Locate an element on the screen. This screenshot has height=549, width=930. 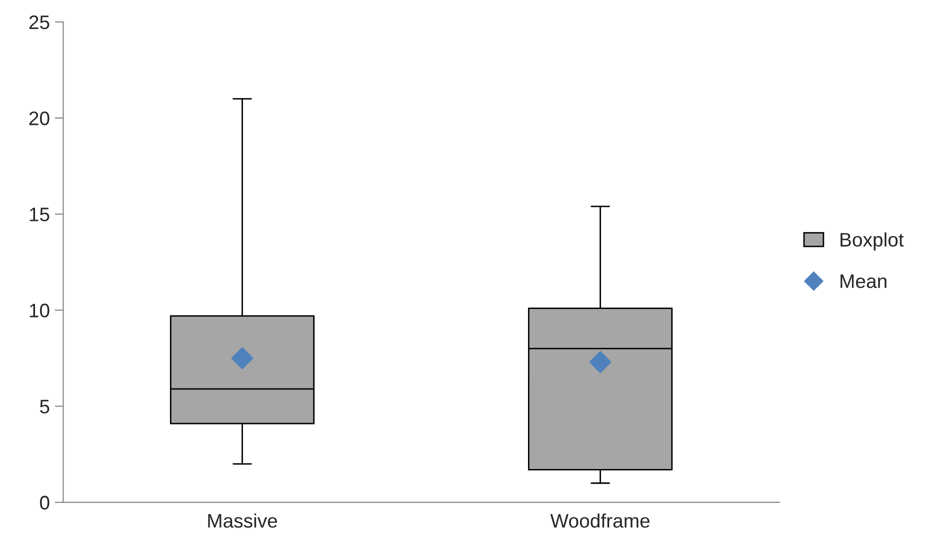
x-tick-label: Woodframe is located at coordinates (600, 520).